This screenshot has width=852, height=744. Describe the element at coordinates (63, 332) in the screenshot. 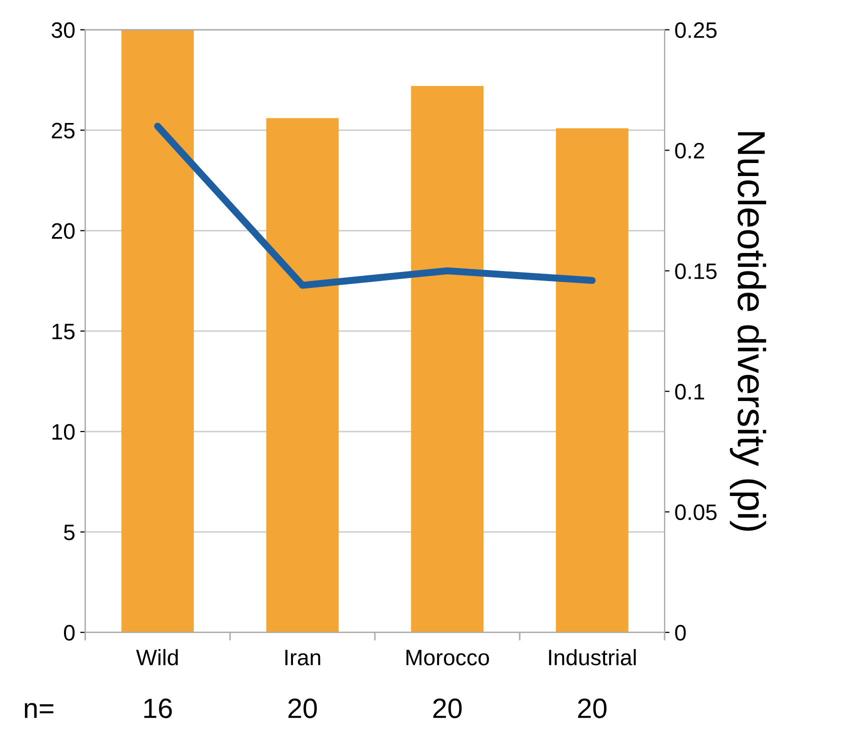

I see `y-tick-label: 15` at that location.